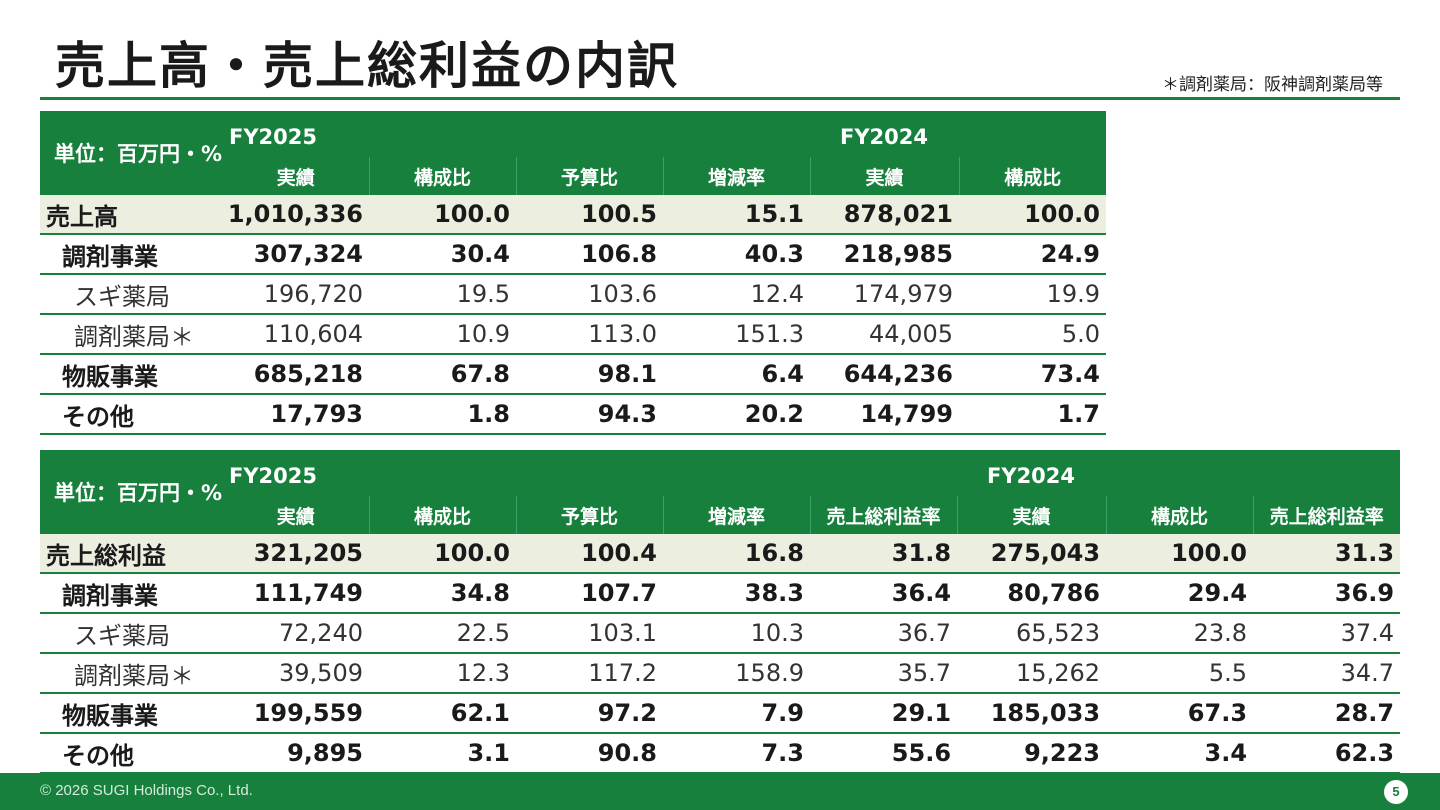 This screenshot has height=810, width=1440. What do you see at coordinates (589, 334) in the screenshot?
I see `table-cell: 113.0` at bounding box center [589, 334].